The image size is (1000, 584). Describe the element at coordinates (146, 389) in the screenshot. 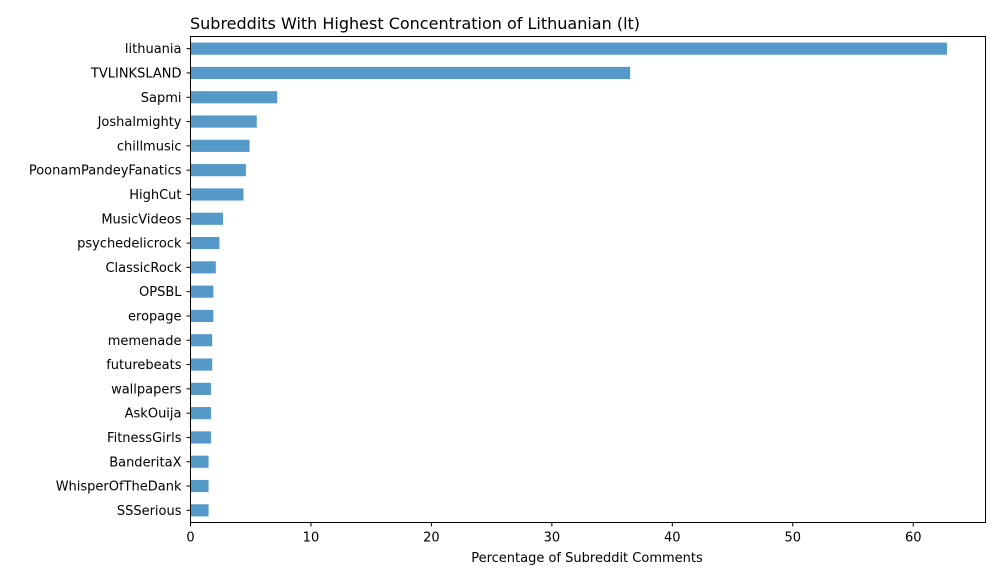

I see `y-tick-label: wallpapers` at that location.